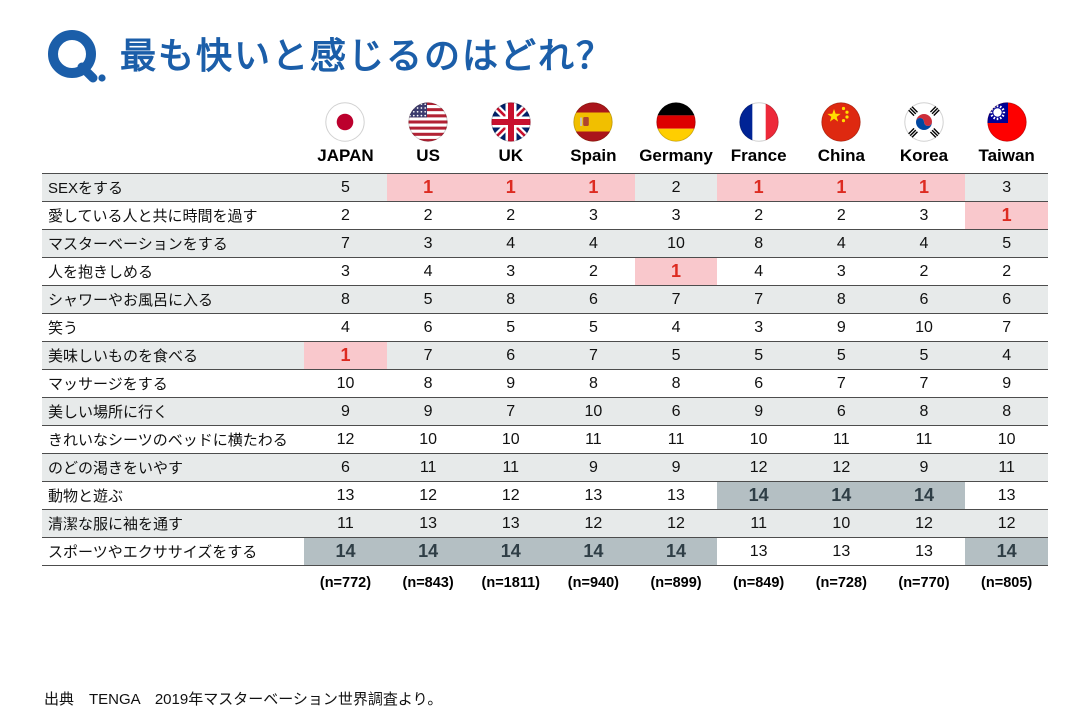  I want to click on row-label: シャワーやお風呂に入る, so click(173, 299).